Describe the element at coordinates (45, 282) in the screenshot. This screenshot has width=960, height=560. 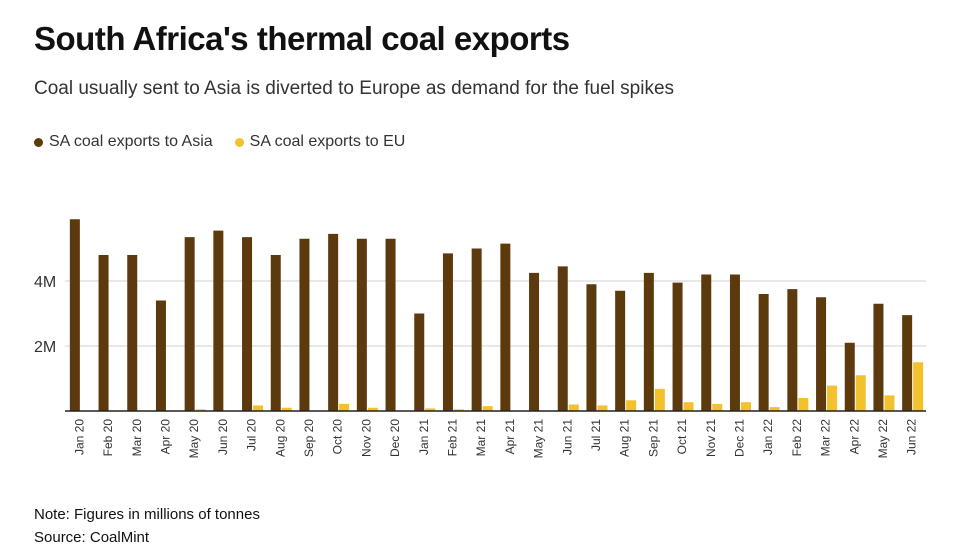
I see `y-tick-label-1: 4M` at that location.